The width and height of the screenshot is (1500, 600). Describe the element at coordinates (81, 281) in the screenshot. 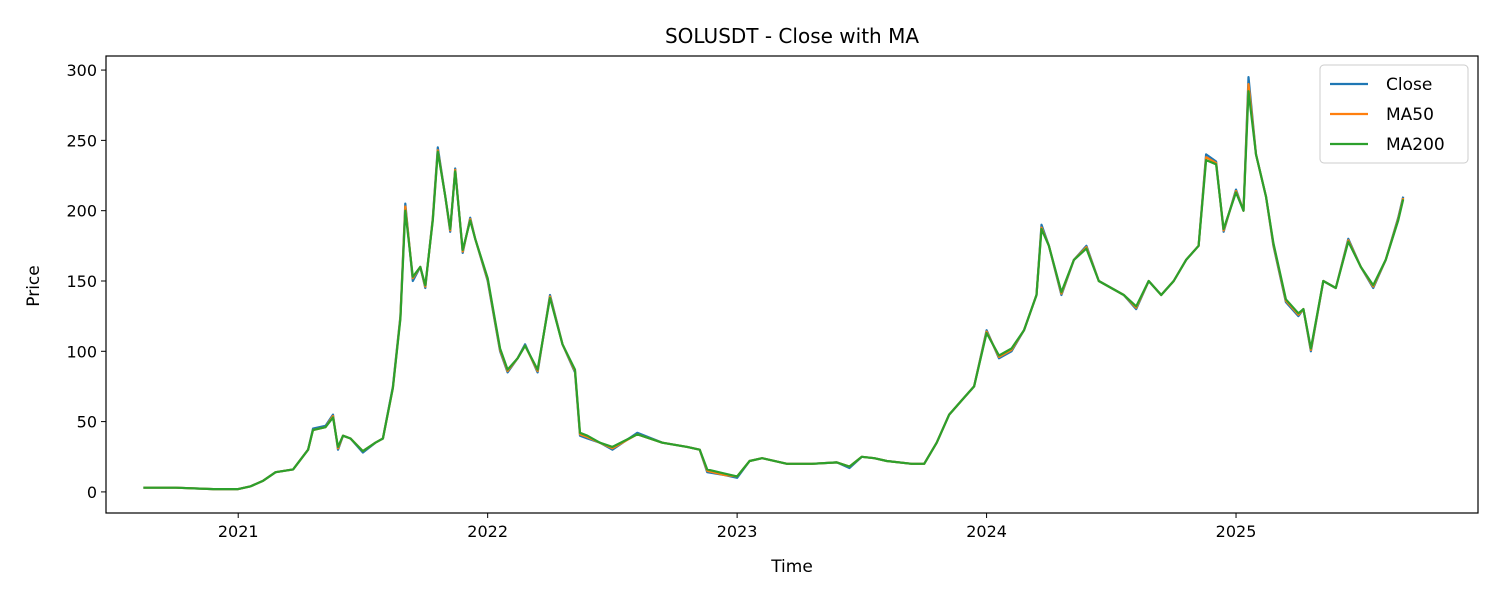

I see `y-tick-label: 150` at that location.